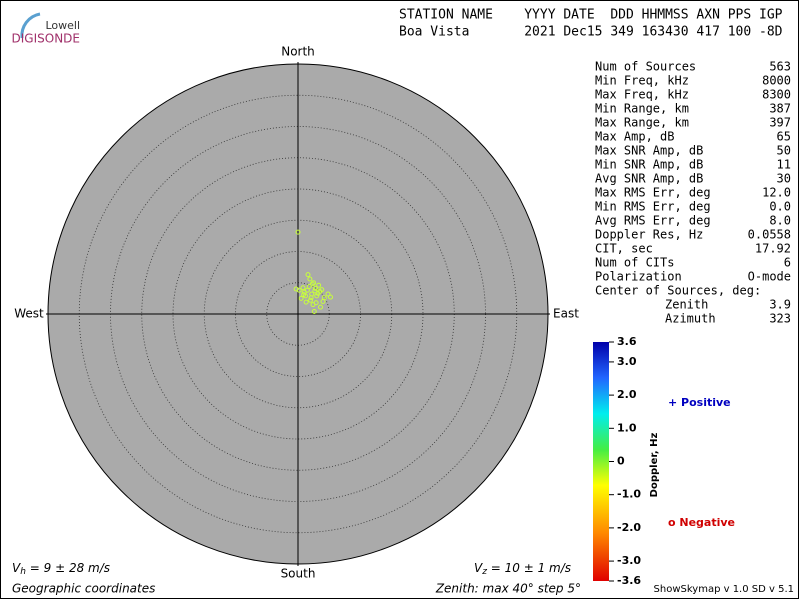 This screenshot has width=800, height=600. Describe the element at coordinates (29, 314) in the screenshot. I see `compass-label: West` at that location.